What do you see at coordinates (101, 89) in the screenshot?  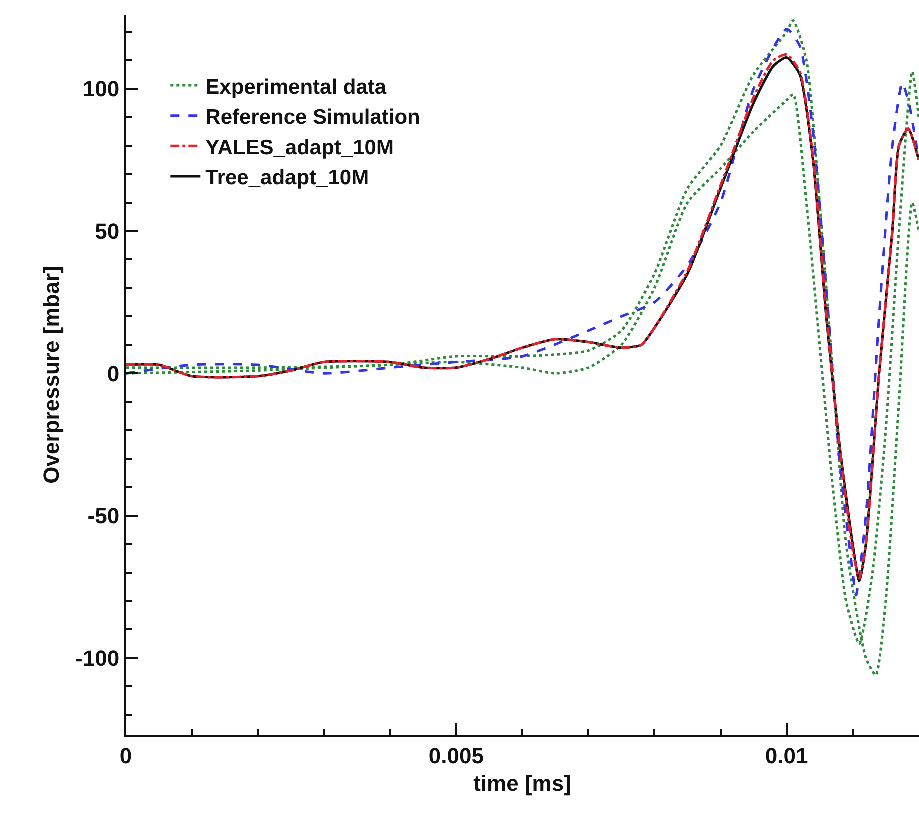 I see `y-tick-label: 100` at bounding box center [101, 89].